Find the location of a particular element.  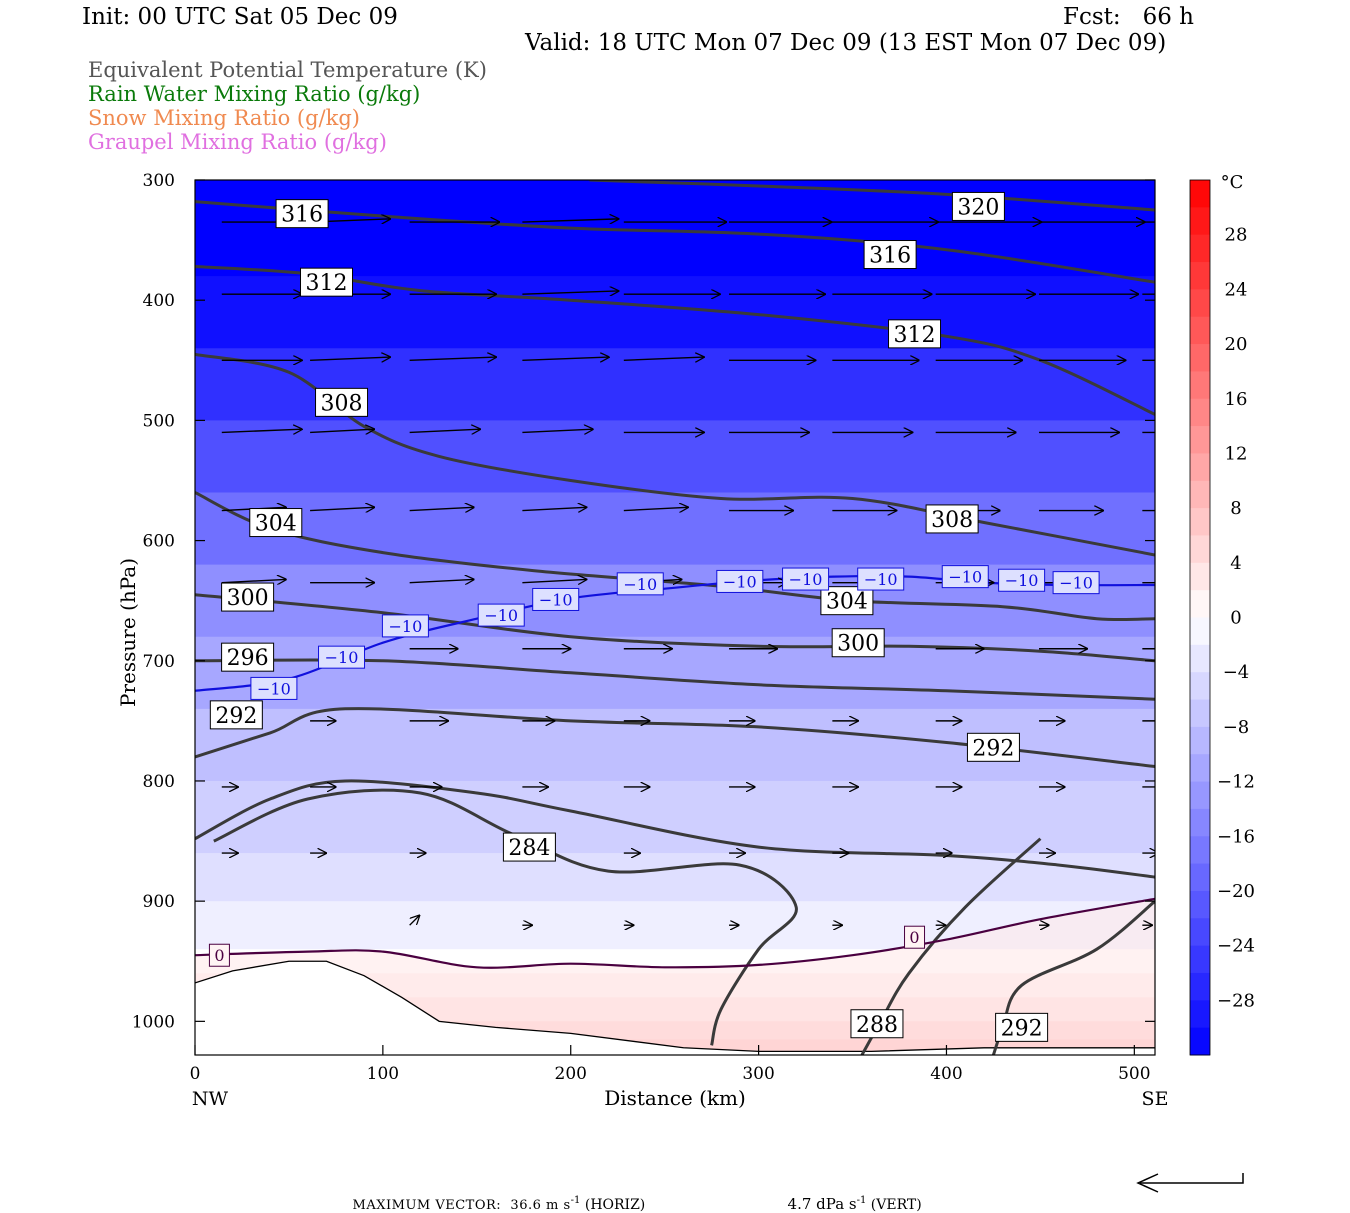

colorbar-tick-label: 24 is located at coordinates (1236, 289).